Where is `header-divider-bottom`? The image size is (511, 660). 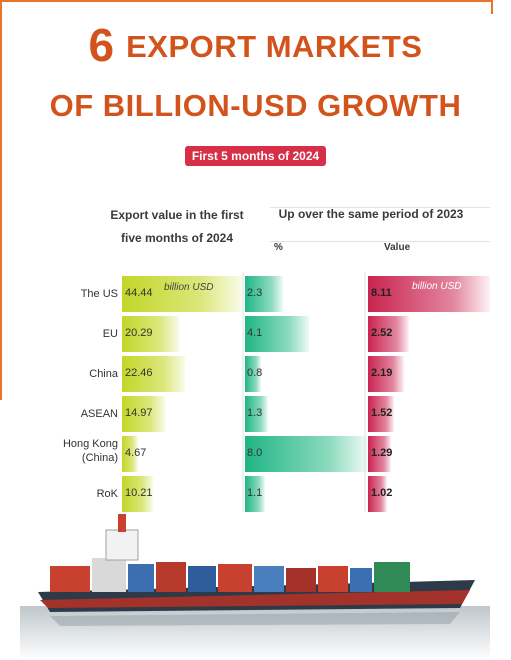
header-divider-bottom is located at coordinates (380, 241).